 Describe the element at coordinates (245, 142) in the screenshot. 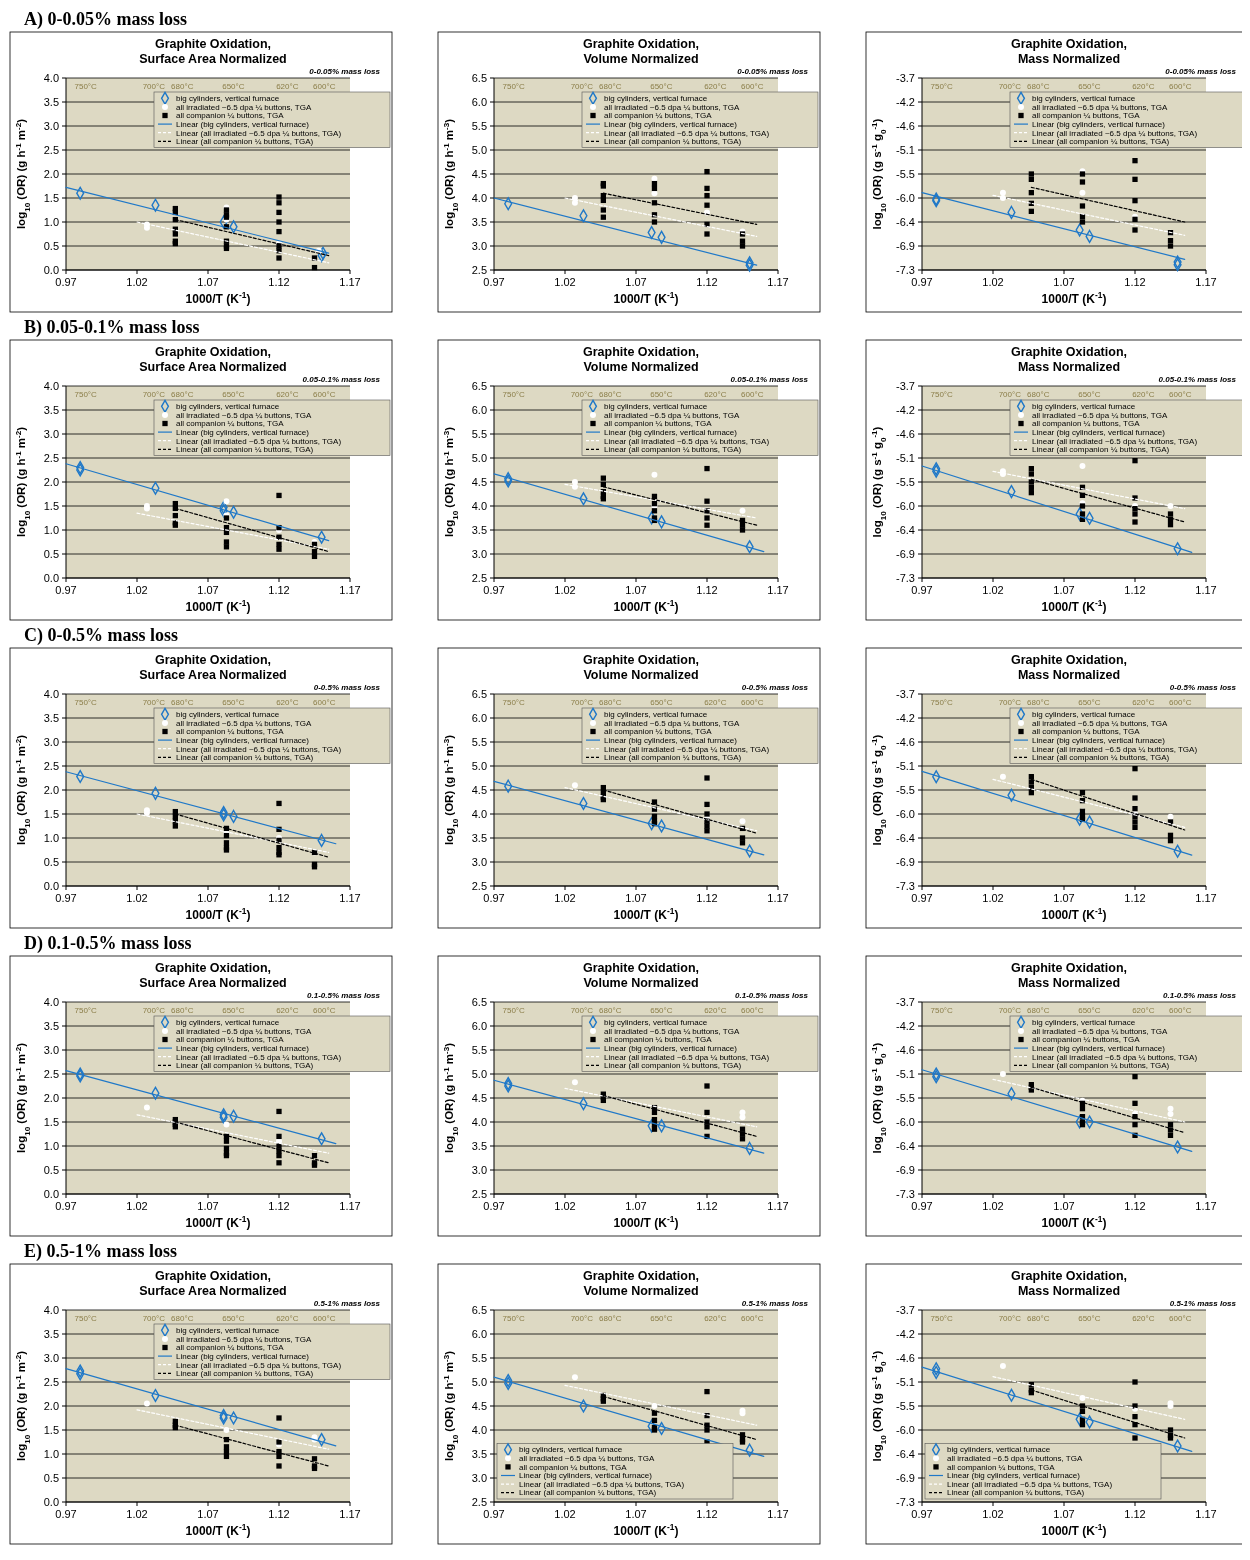

I see `legend-label: Linear (all companion ¼ buttons, TGA)` at that location.